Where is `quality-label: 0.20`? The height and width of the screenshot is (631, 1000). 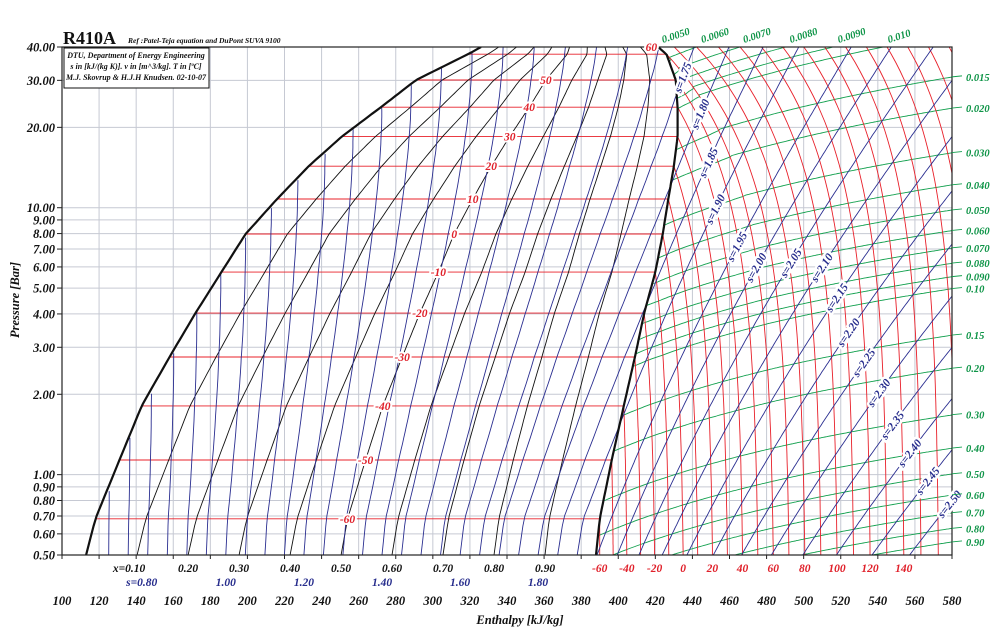
quality-label: 0.20 is located at coordinates (188, 569).